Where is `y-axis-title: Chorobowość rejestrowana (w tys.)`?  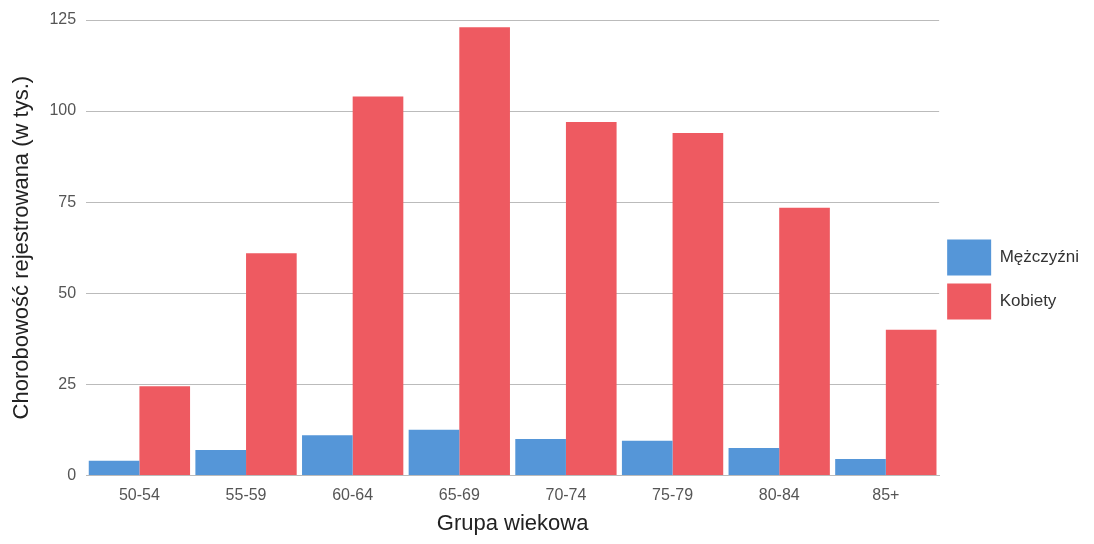 y-axis-title: Chorobowość rejestrowana (w tys.) is located at coordinates (21, 247).